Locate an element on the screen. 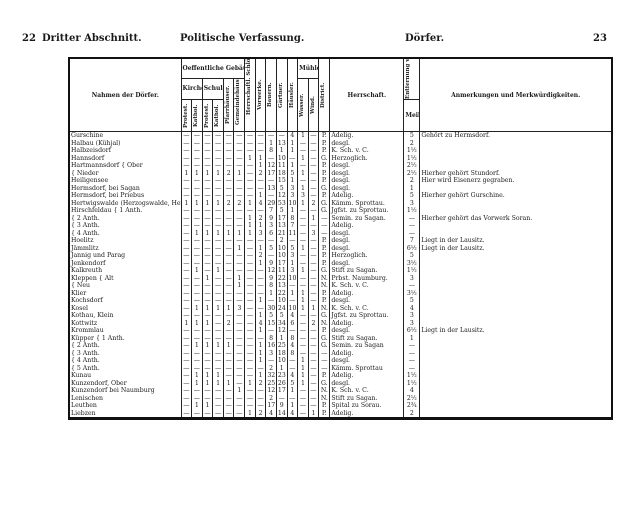 The width and height of the screenshot is (629, 512). herrschaft-cell: Stift zu Sagan. is located at coordinates (366, 398).